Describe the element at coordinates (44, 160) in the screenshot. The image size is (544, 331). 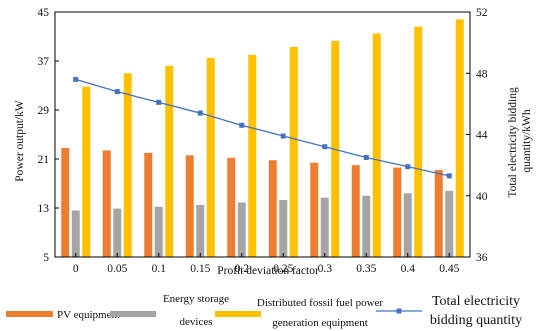
I see `y-left-tick-label-21: 21` at that location.